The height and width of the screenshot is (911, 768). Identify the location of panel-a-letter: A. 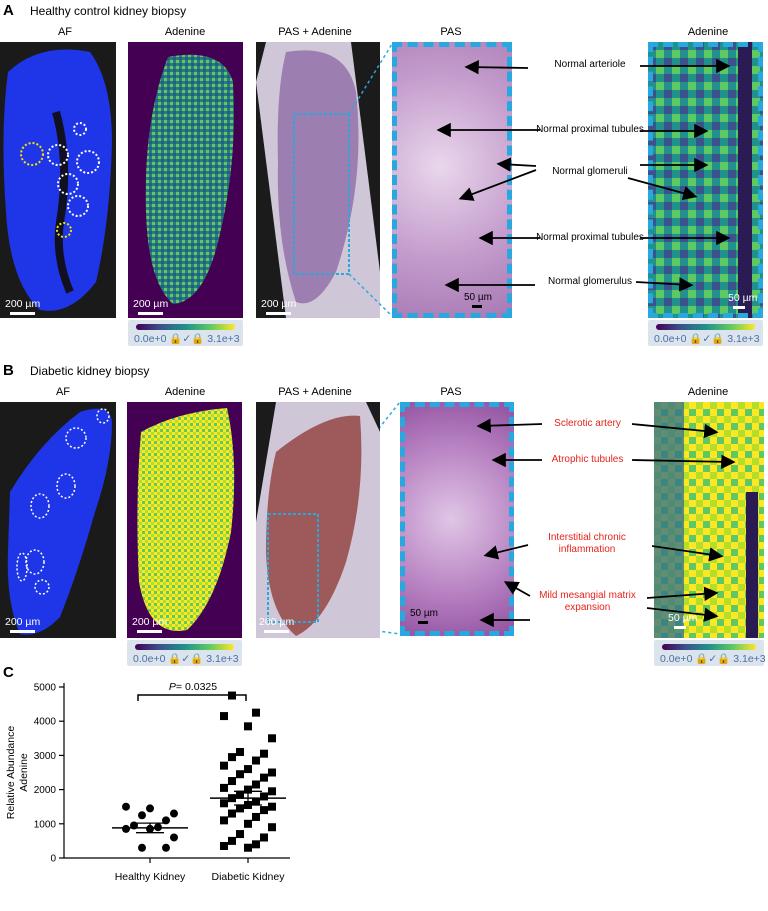
(8, 10).